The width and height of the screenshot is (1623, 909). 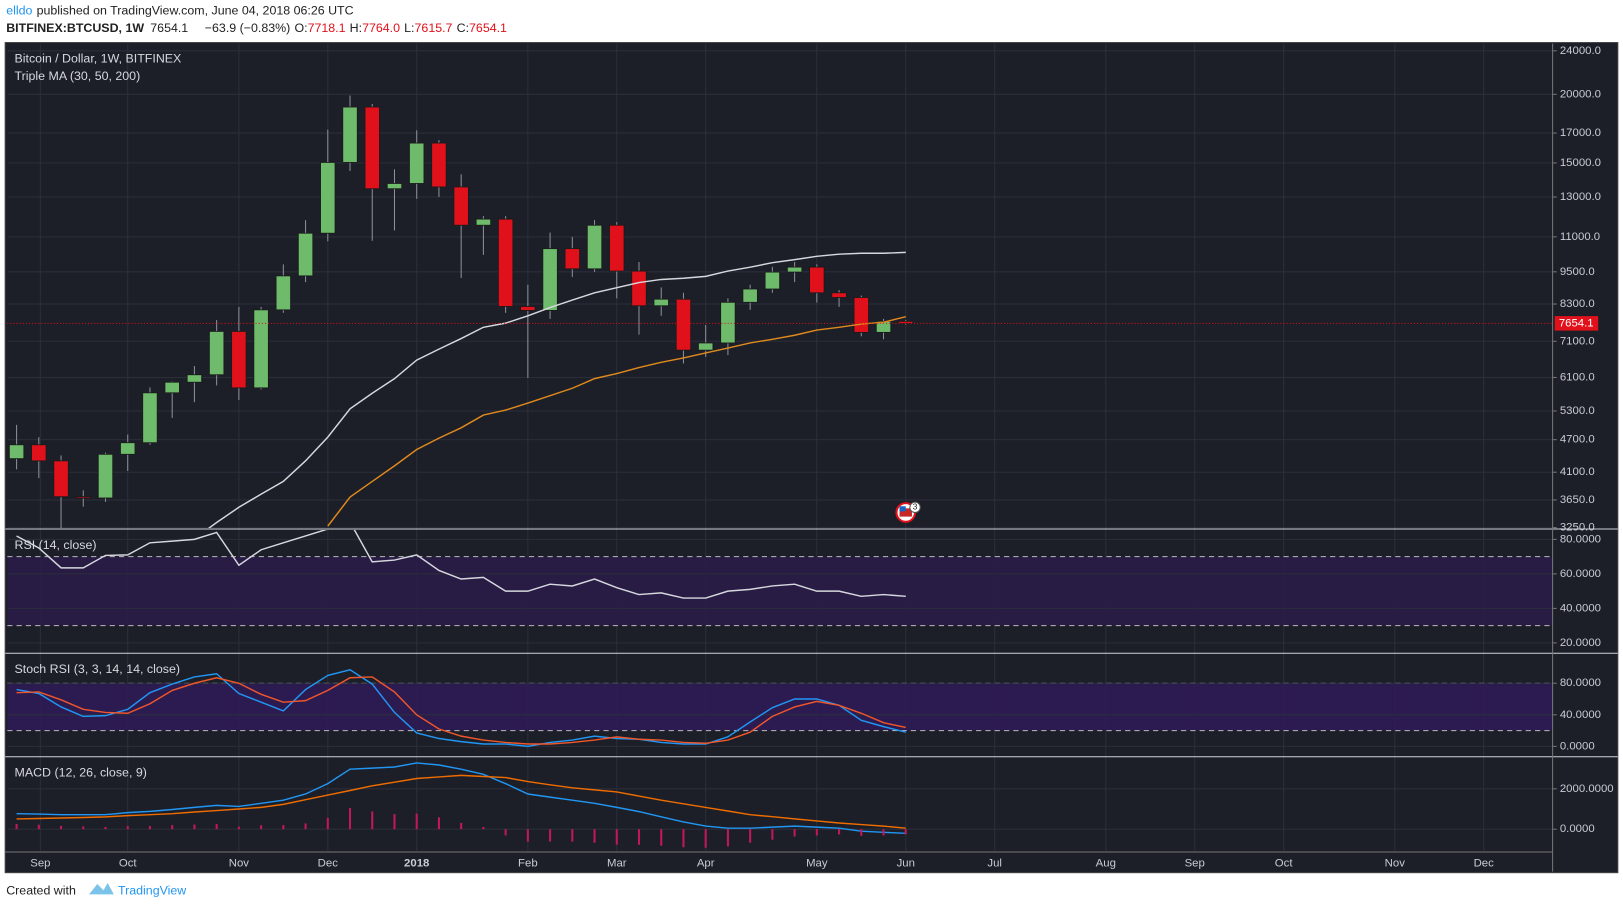 I want to click on symbol: BITFINEX:BTCUSD, 1W, so click(x=75, y=28).